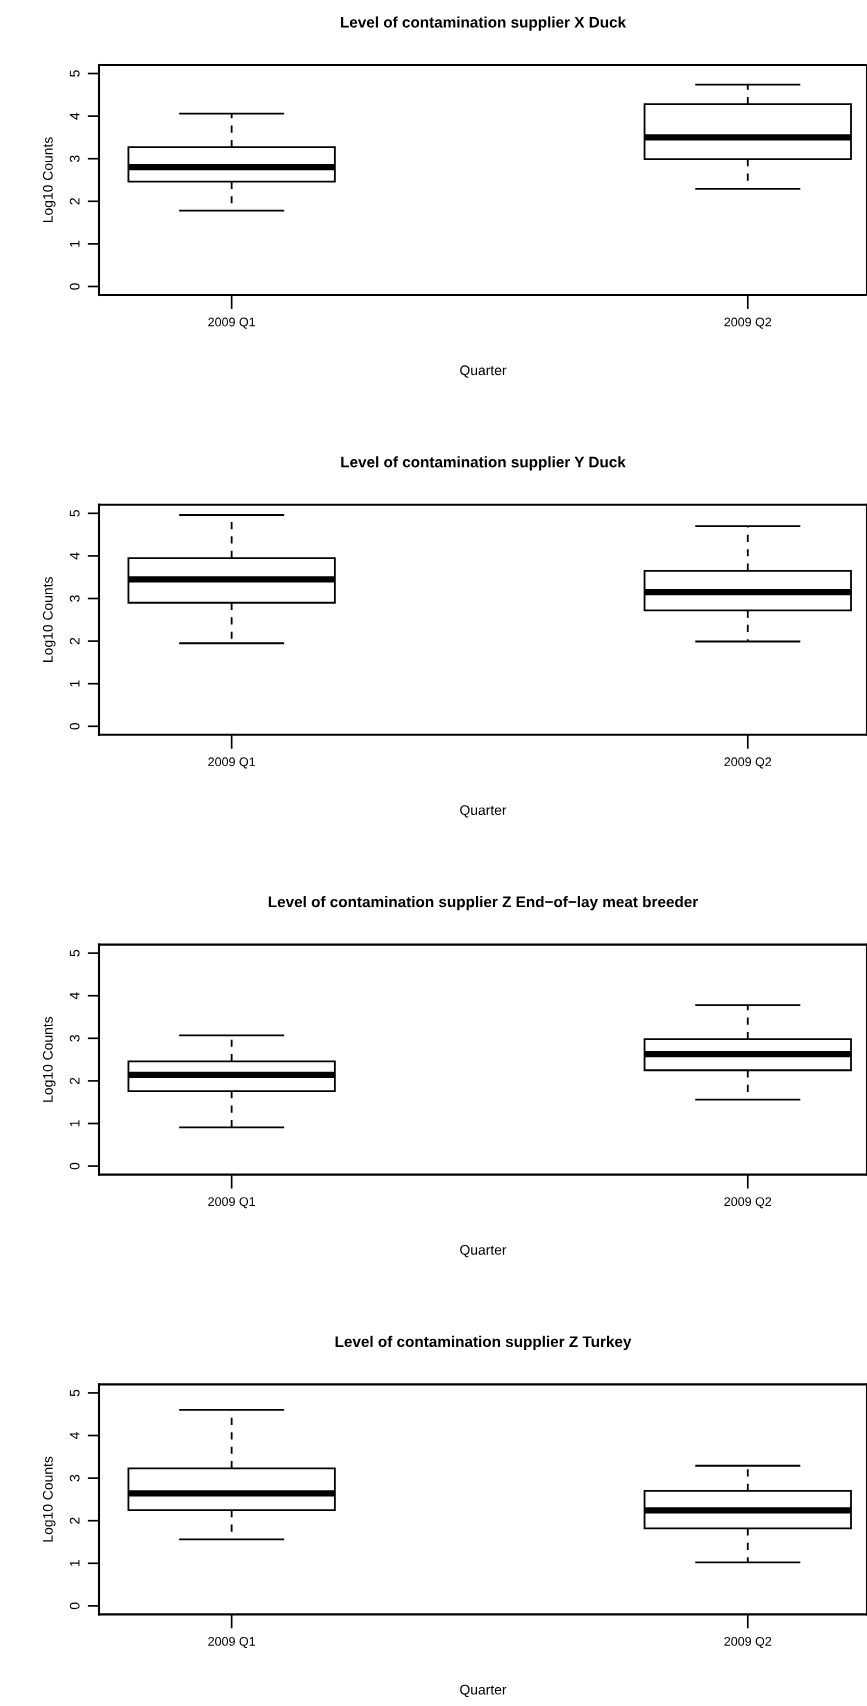  Describe the element at coordinates (483, 1343) in the screenshot. I see `chart-title: Level of contamination supplier Z Turkey` at that location.